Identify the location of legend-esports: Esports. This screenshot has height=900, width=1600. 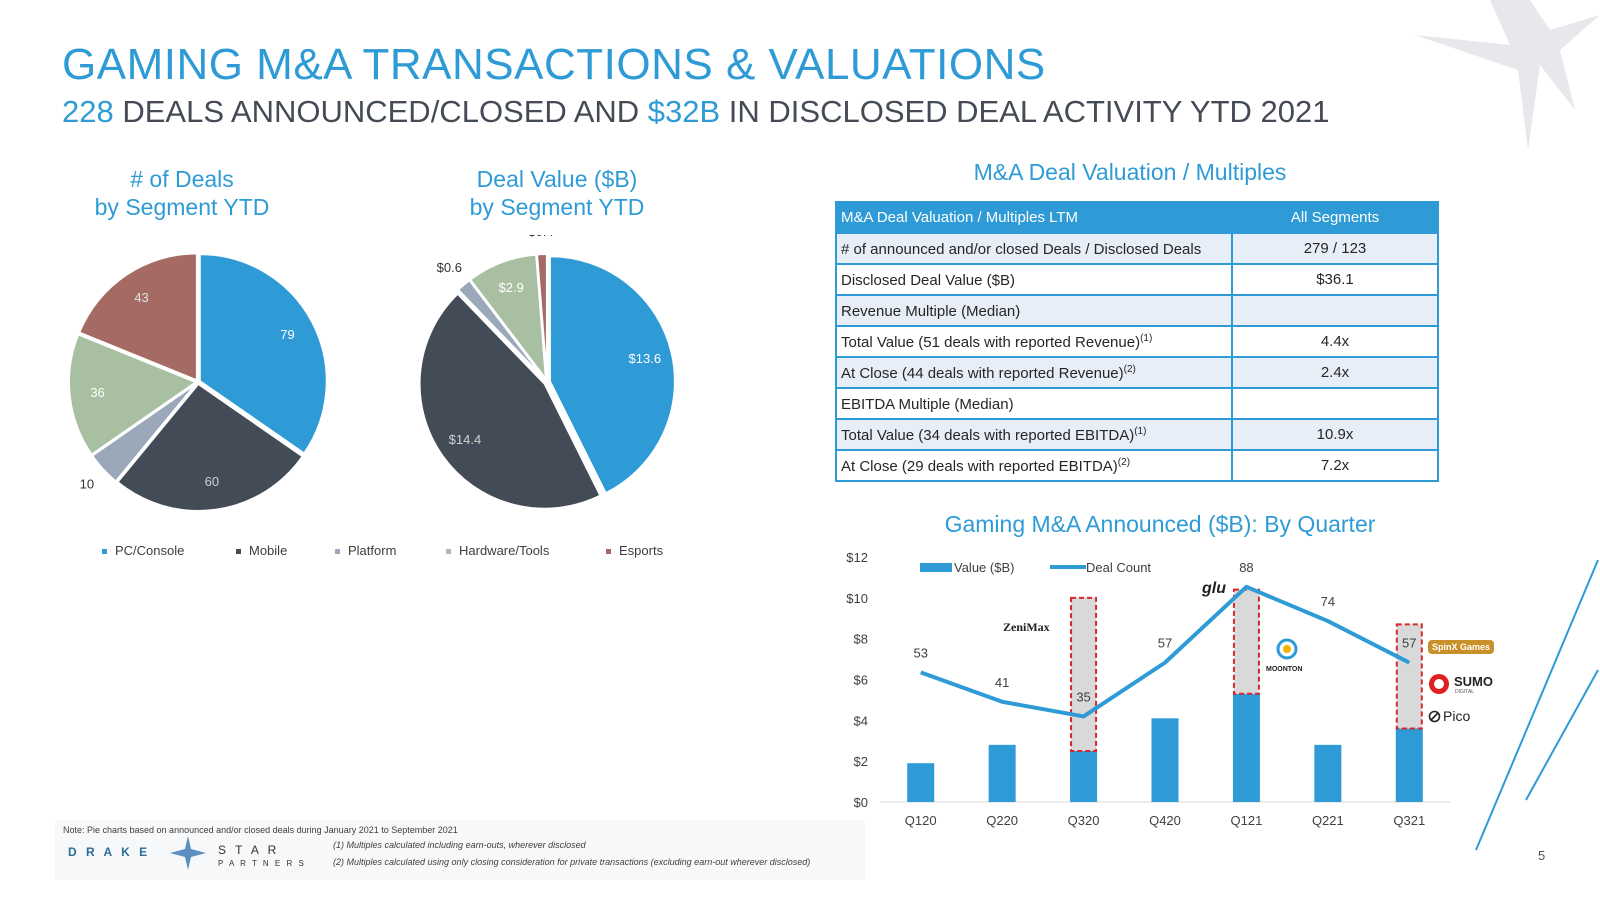
(634, 550).